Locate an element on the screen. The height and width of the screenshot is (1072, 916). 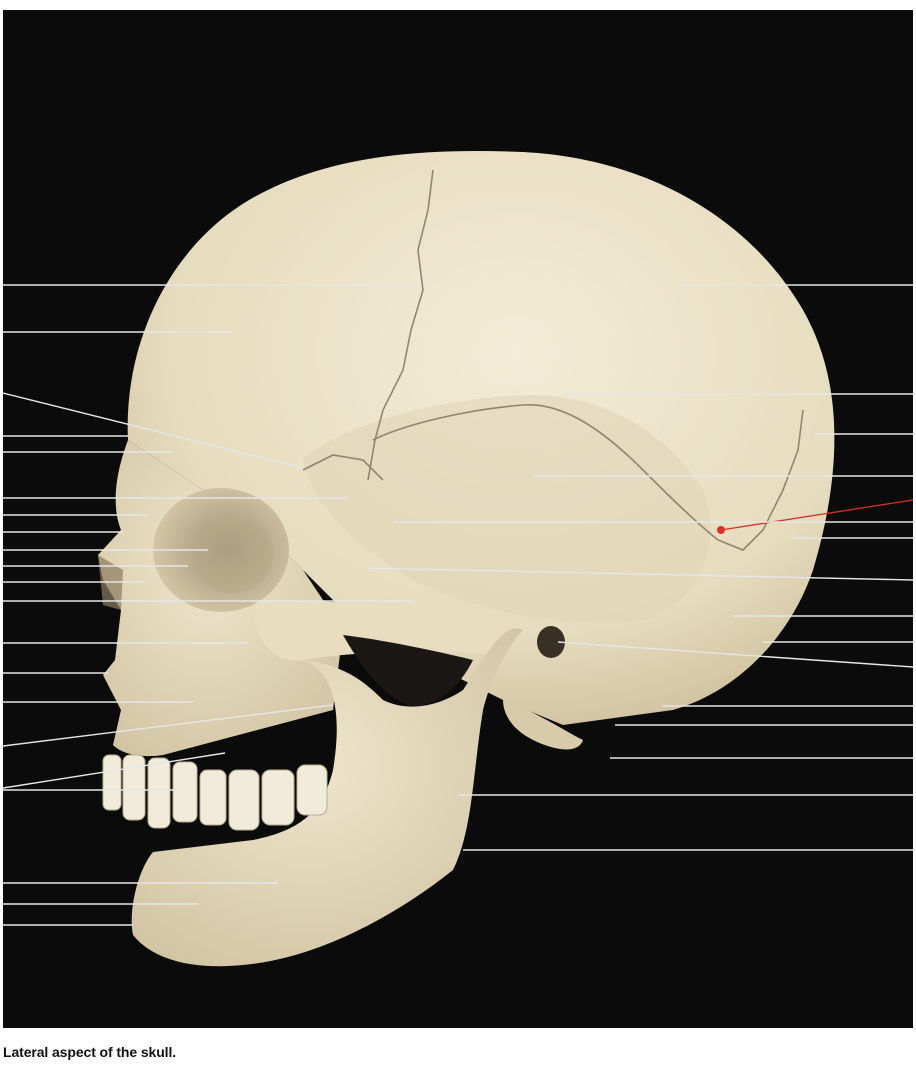
lambdoid-suture is located at coordinates (760, 480).